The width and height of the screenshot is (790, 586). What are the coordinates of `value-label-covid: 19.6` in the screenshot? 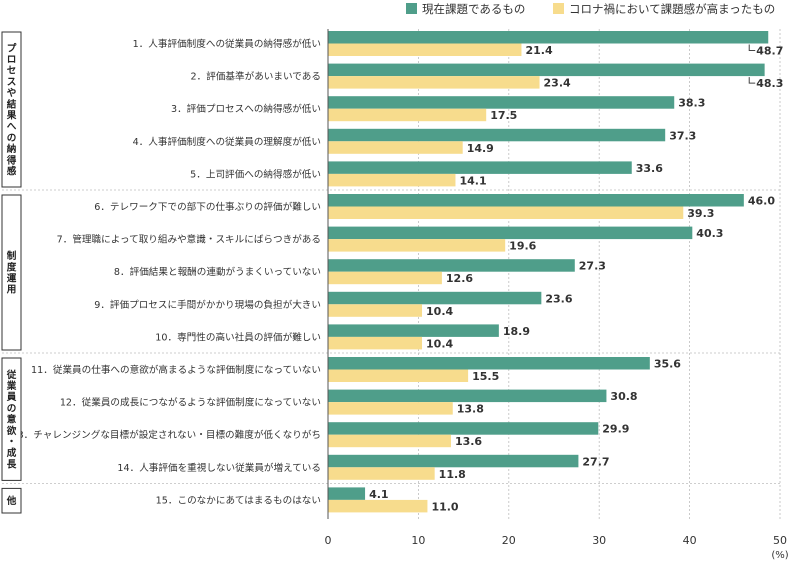 It's located at (522, 246).